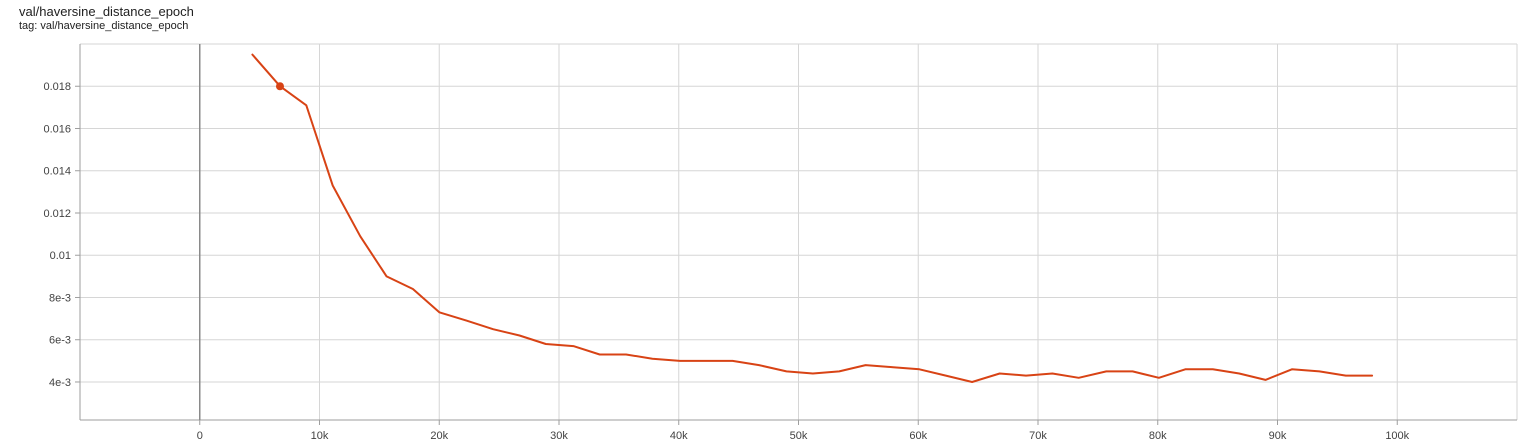 The width and height of the screenshot is (1535, 445). I want to click on y-tick-label: 0.016, so click(57, 129).